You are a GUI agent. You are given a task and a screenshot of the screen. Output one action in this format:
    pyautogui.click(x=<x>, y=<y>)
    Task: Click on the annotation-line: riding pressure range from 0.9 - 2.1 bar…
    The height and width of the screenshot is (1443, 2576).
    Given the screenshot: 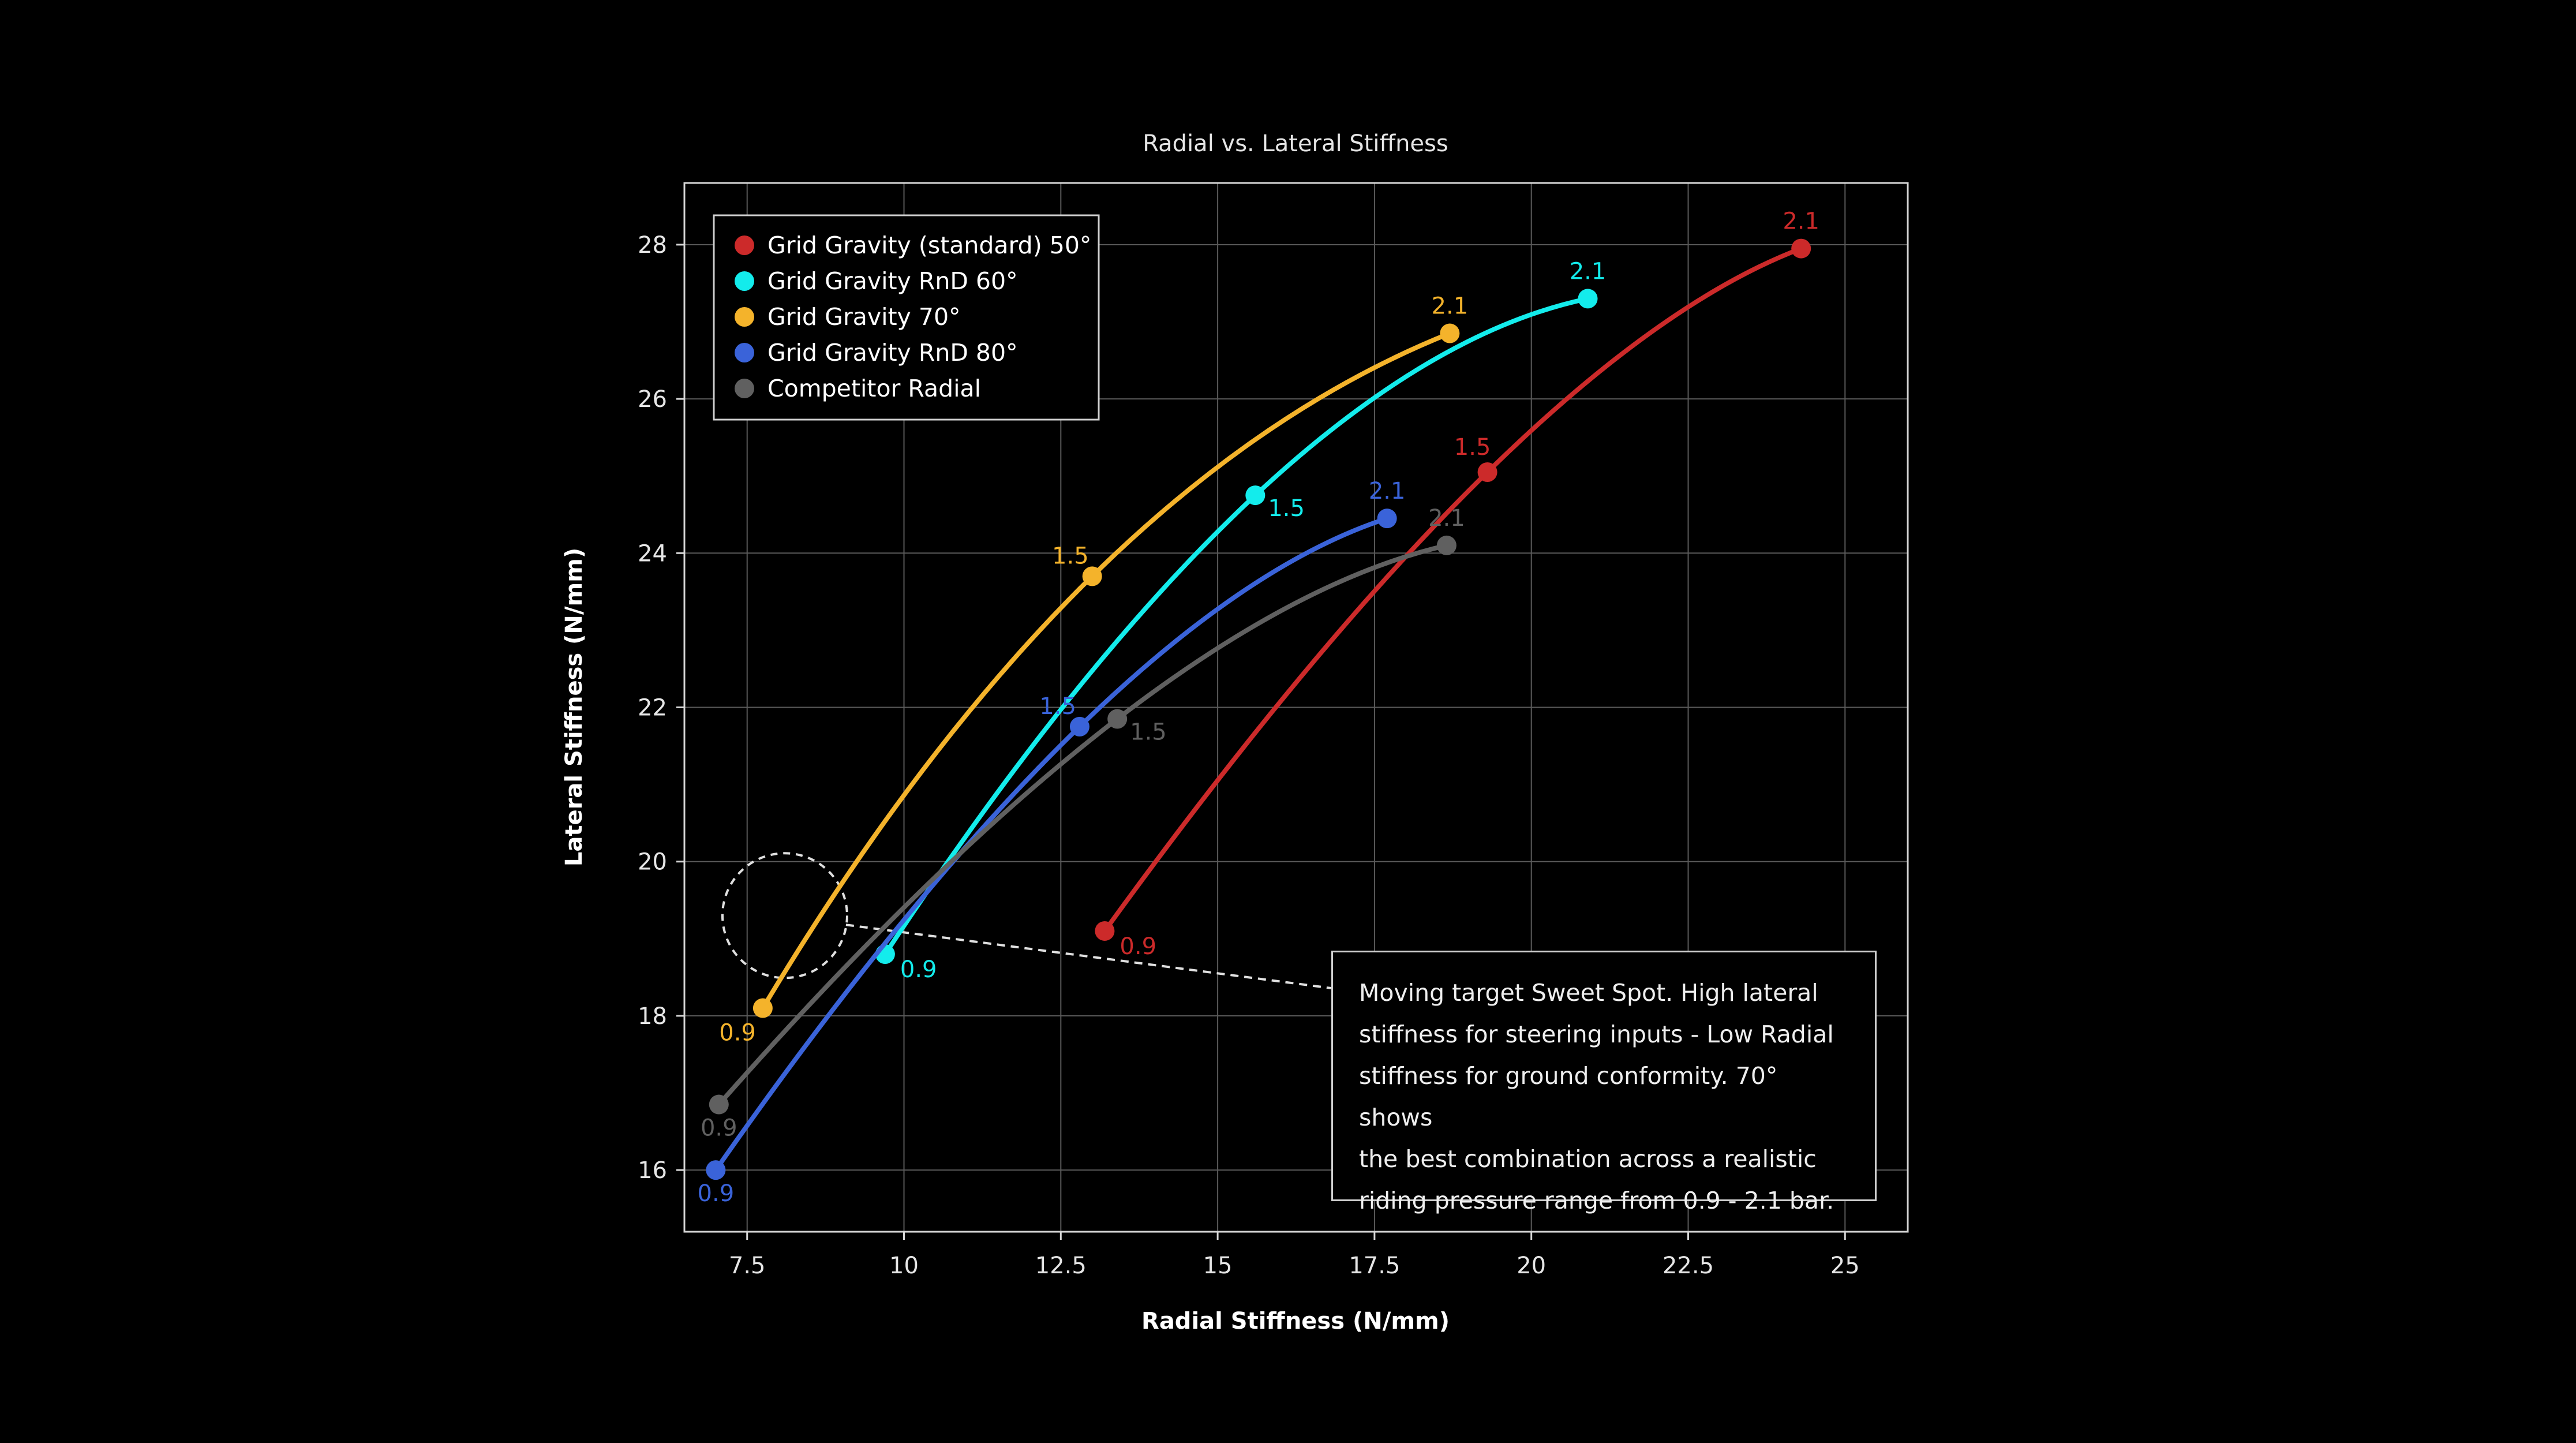 What is the action you would take?
    pyautogui.click(x=1596, y=1201)
    